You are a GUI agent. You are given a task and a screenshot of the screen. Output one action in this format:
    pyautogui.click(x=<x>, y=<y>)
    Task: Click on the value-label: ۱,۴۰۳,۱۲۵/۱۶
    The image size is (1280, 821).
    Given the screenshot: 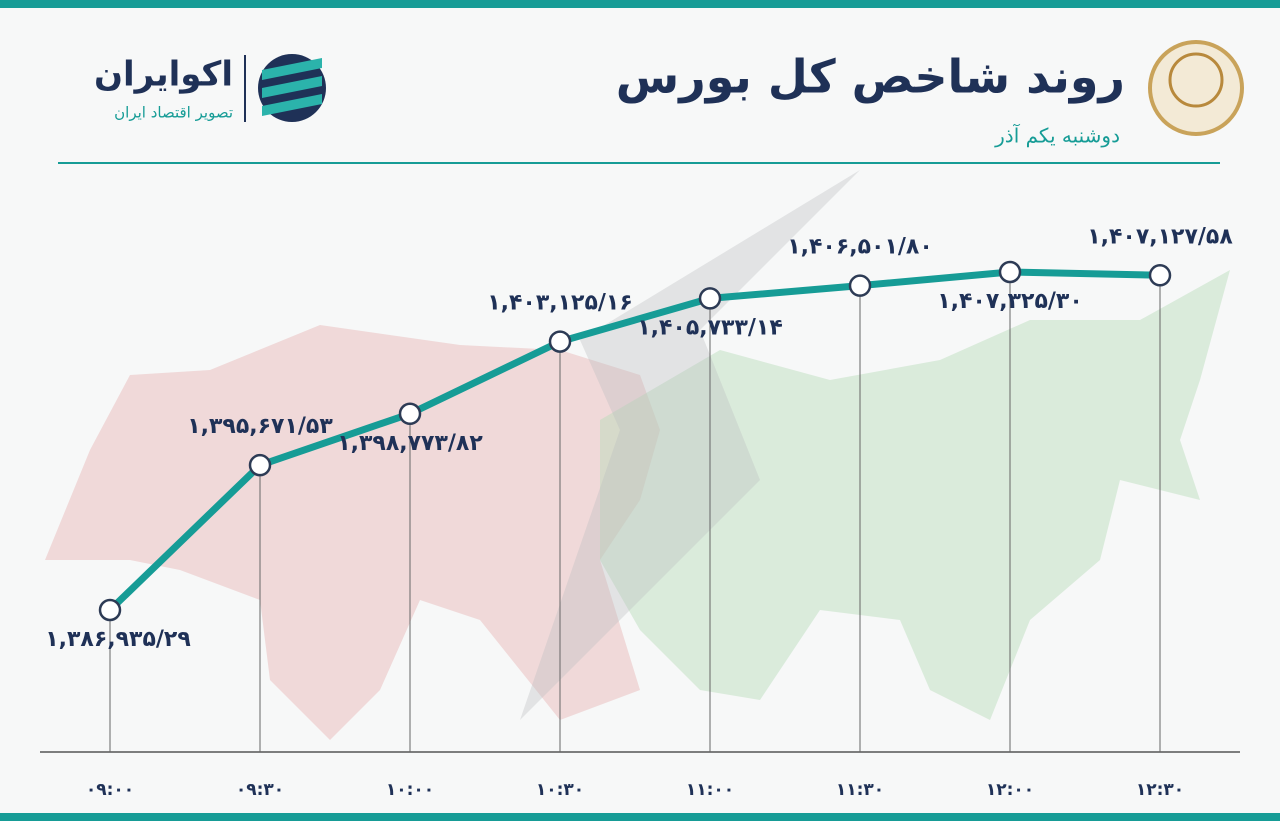 What is the action you would take?
    pyautogui.click(x=560, y=303)
    